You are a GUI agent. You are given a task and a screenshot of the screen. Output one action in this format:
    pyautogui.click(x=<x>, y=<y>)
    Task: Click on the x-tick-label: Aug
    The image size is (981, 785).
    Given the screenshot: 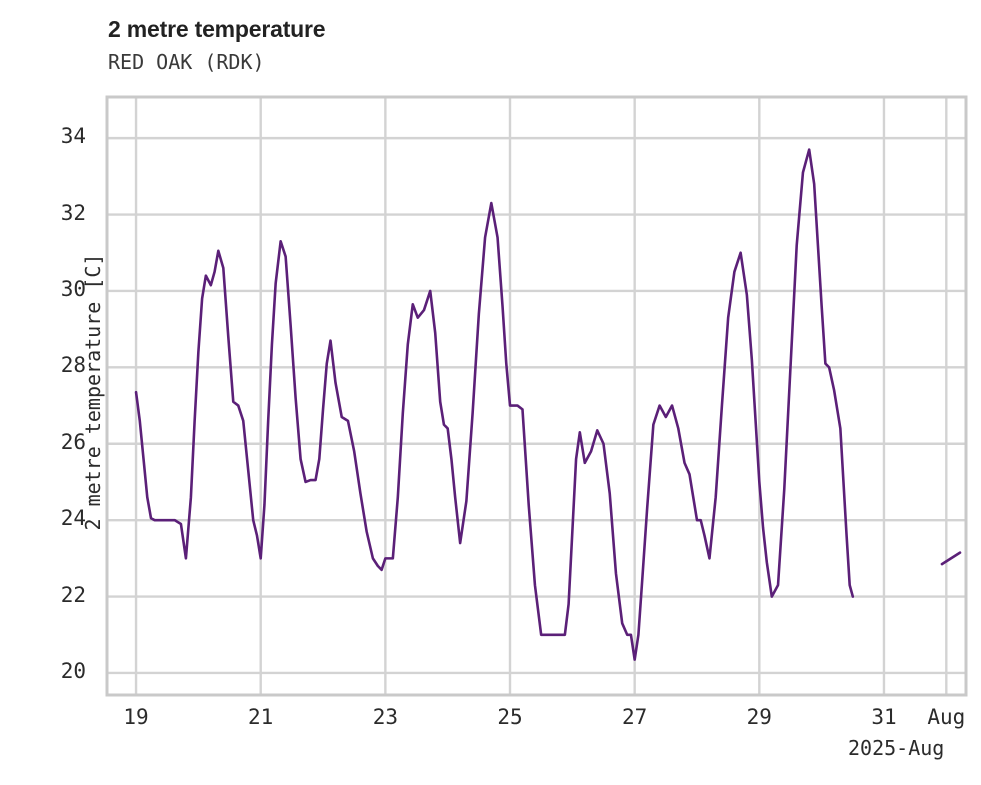 What is the action you would take?
    pyautogui.click(x=946, y=717)
    